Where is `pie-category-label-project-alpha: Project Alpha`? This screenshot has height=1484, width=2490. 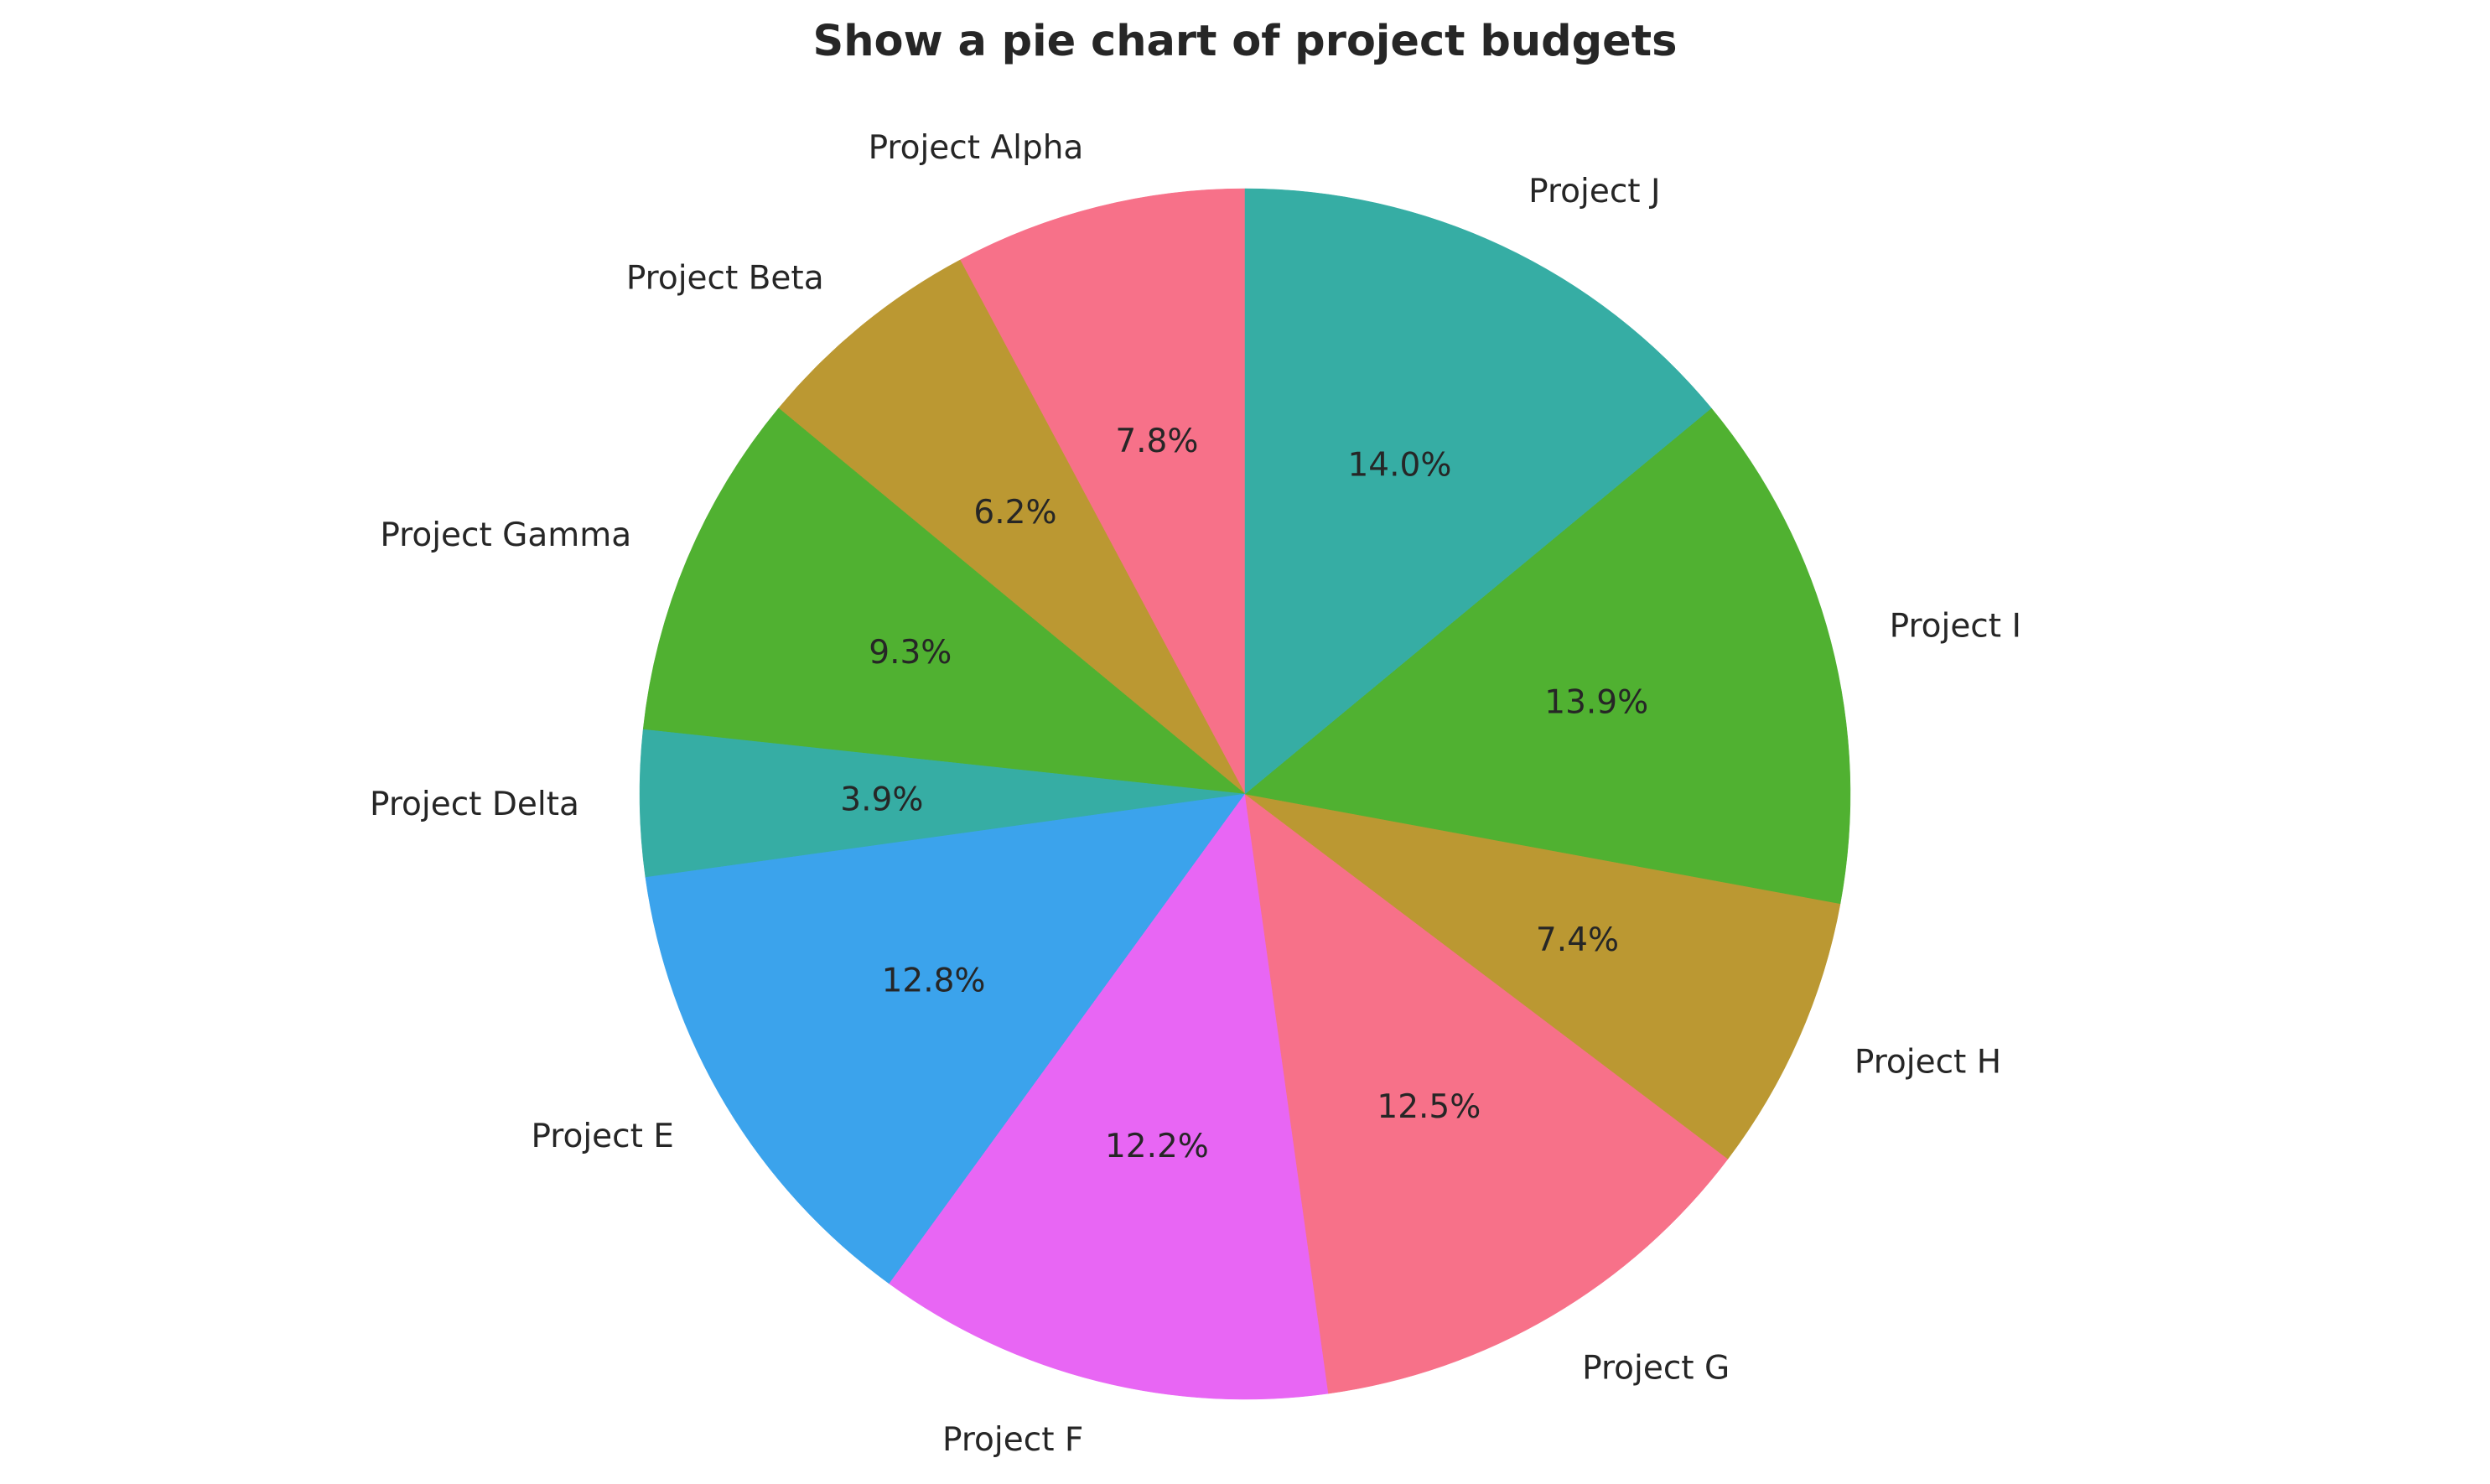
pie-category-label-project-alpha: Project Alpha is located at coordinates (976, 148).